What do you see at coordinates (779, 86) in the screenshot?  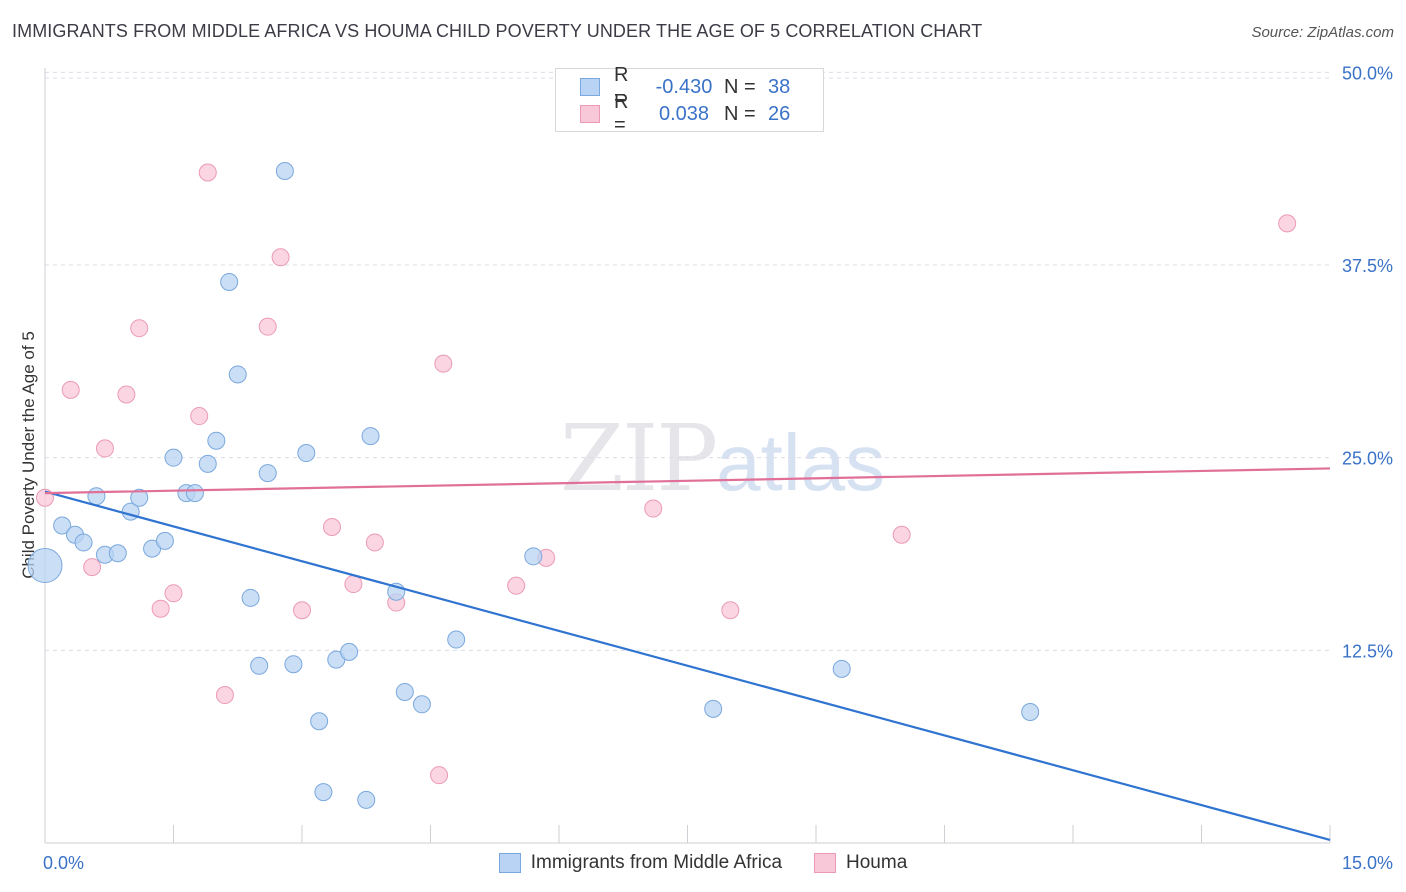 I see `legend-n-value: 38` at bounding box center [779, 86].